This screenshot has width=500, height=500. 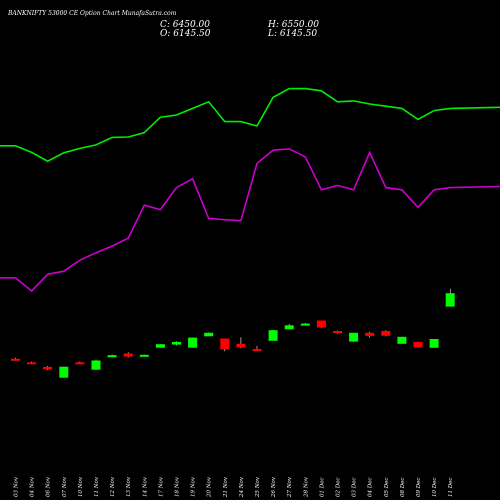 What do you see at coordinates (258, 487) in the screenshot?
I see `x-tick-label: 25 Nov` at bounding box center [258, 487].